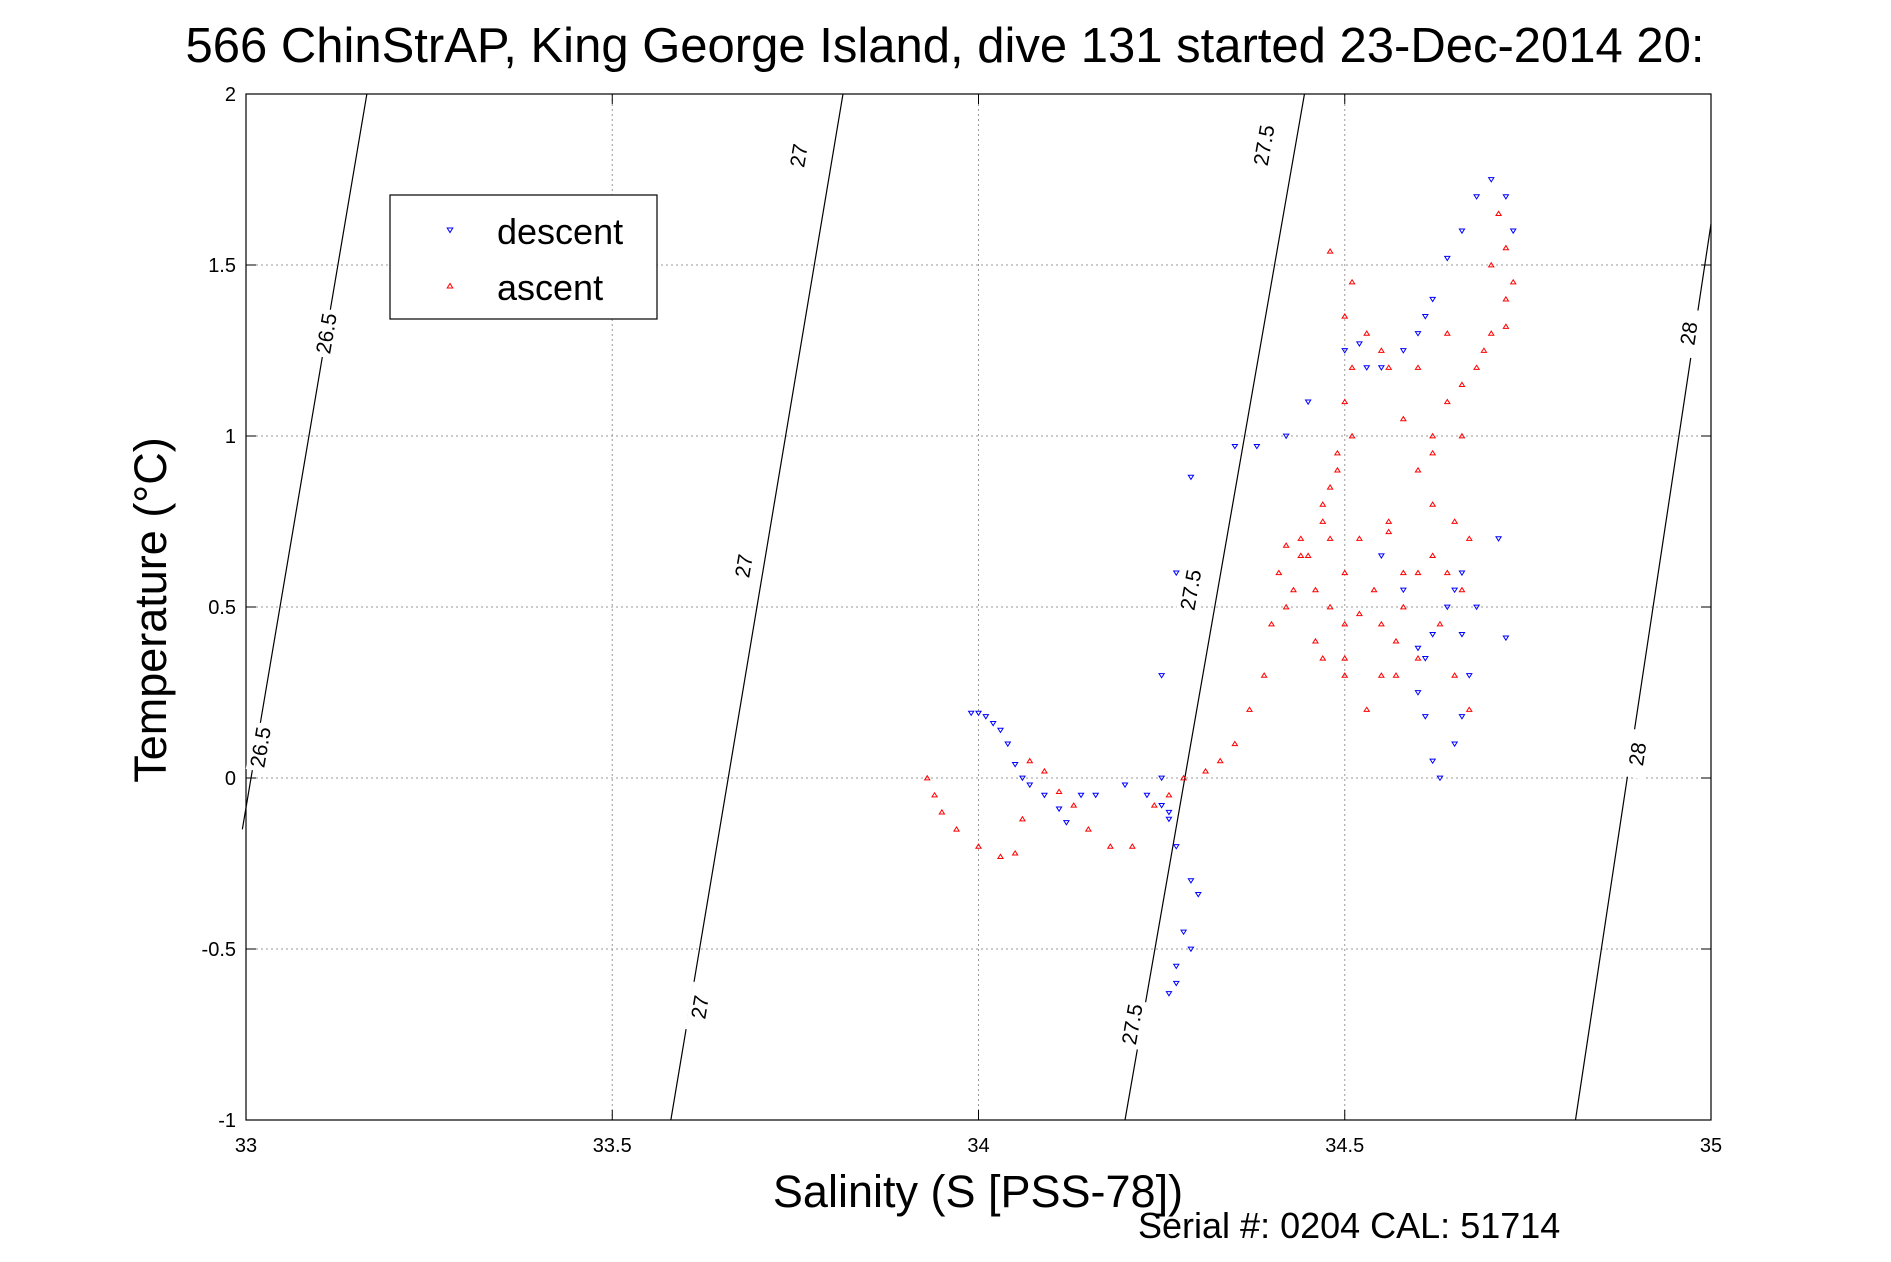 This screenshot has width=1891, height=1262. Describe the element at coordinates (978, 1191) in the screenshot. I see `x-axis-label: Salinity (S [PSS-78])` at that location.